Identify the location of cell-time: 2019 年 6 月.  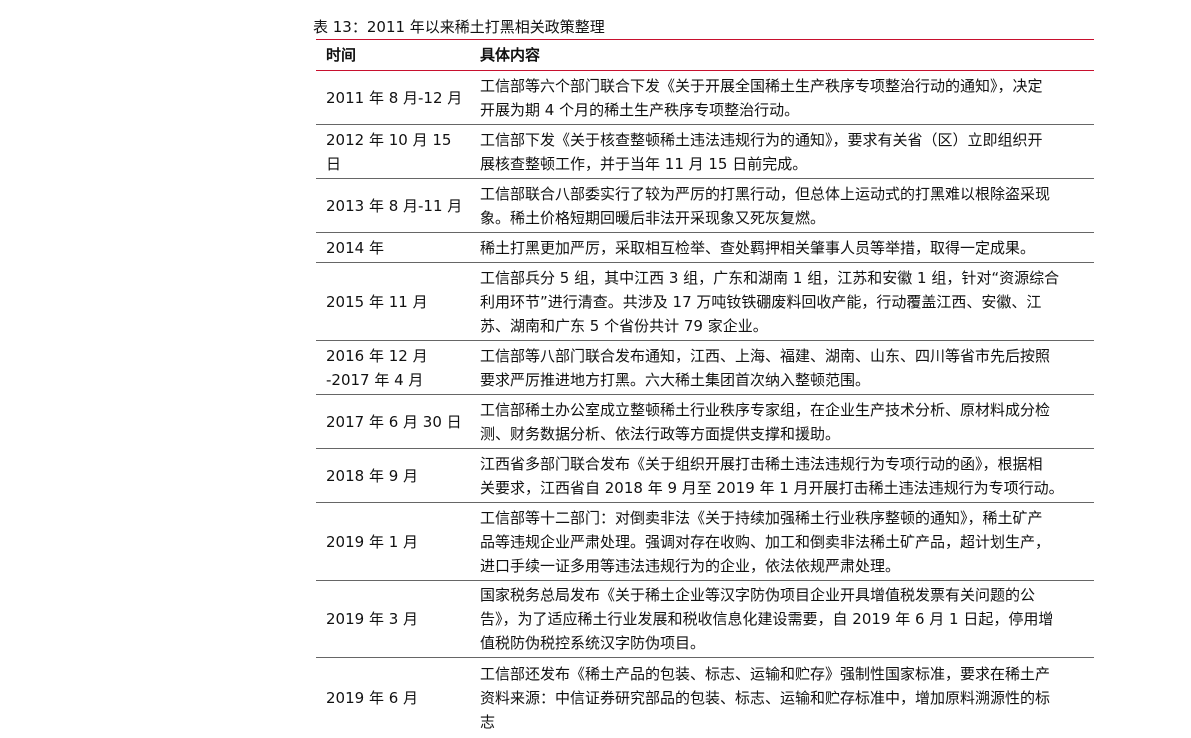
(398, 698).